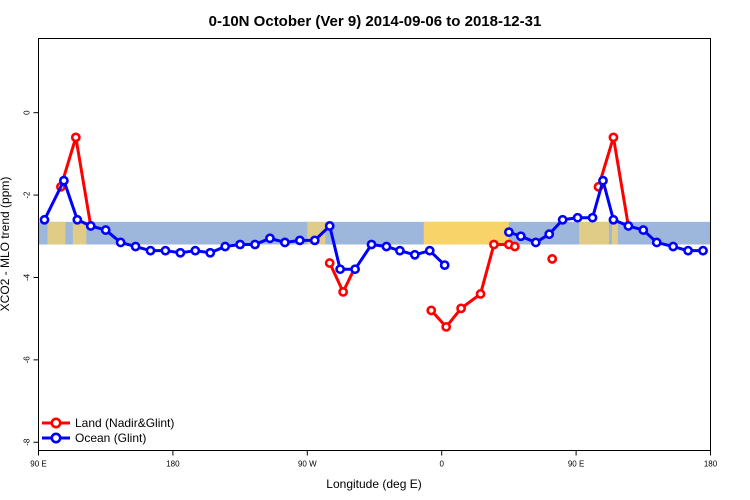 This screenshot has height=500, width=750. I want to click on land-series-line, so click(469, 286).